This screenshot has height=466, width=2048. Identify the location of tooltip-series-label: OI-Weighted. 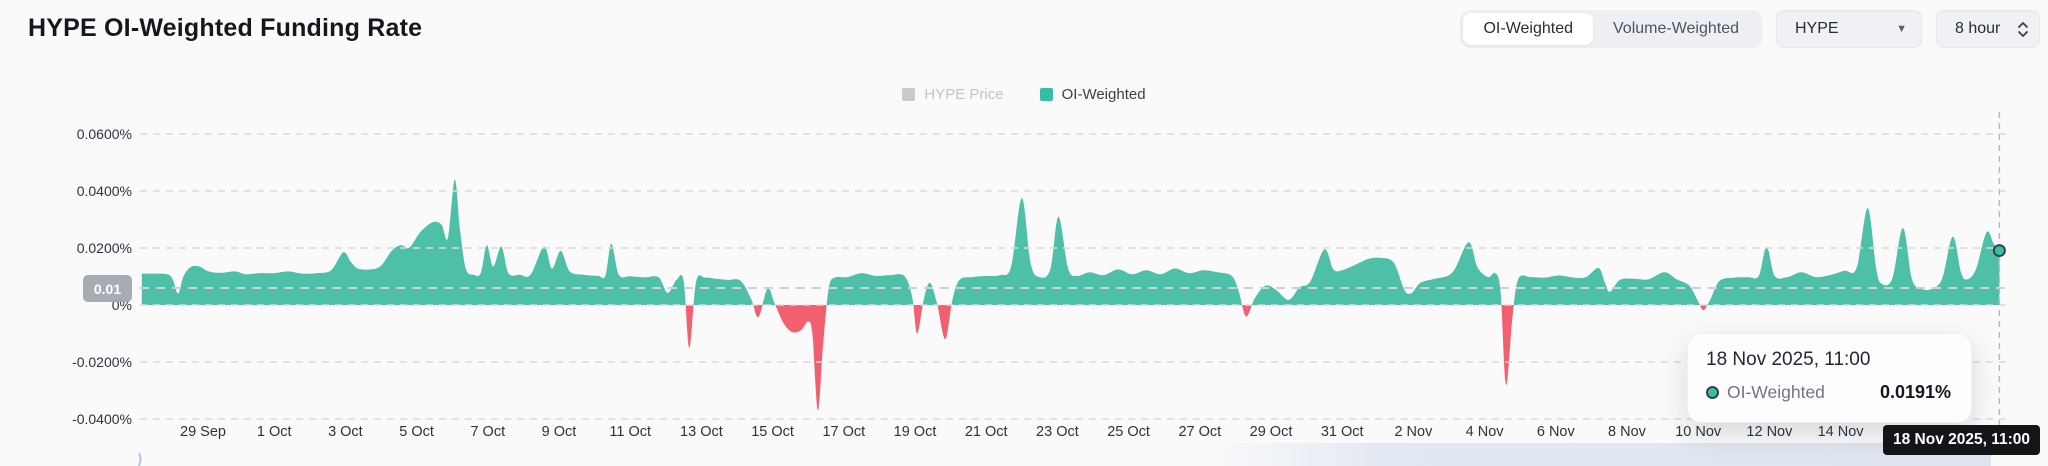
(1776, 392).